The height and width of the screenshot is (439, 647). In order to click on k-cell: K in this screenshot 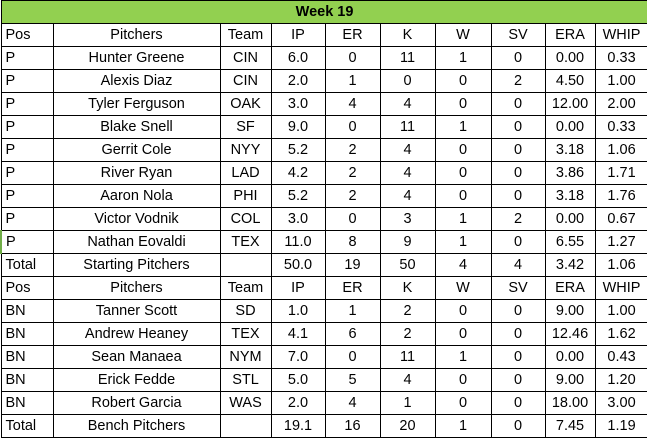, I will do `click(407, 288)`.